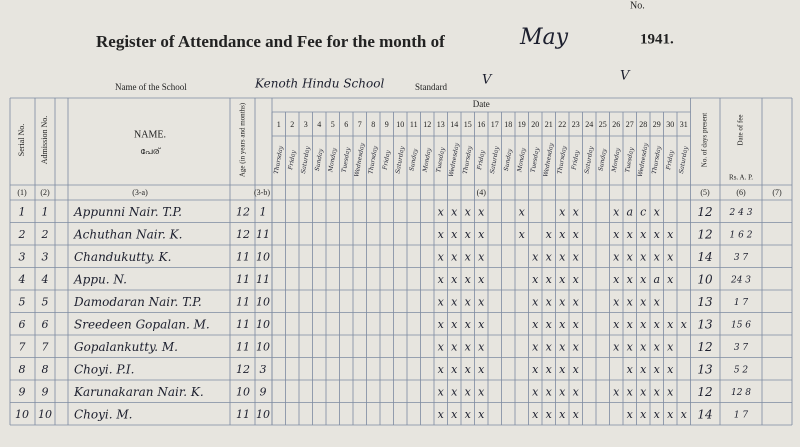  What do you see at coordinates (705, 140) in the screenshot?
I see `present-header: No. of days present` at bounding box center [705, 140].